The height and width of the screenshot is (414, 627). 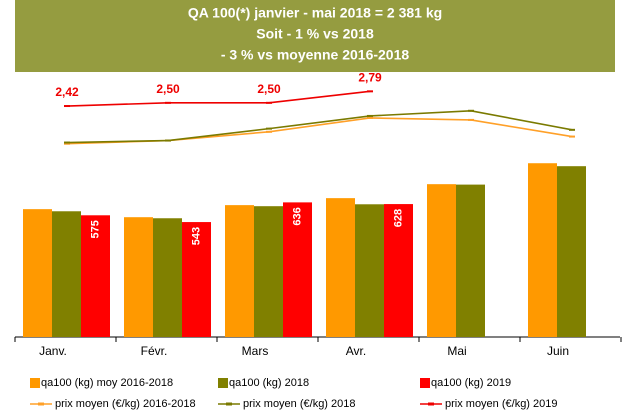 What do you see at coordinates (299, 404) in the screenshot?
I see `legend-label: prix moyen (€/kg) 2018` at bounding box center [299, 404].